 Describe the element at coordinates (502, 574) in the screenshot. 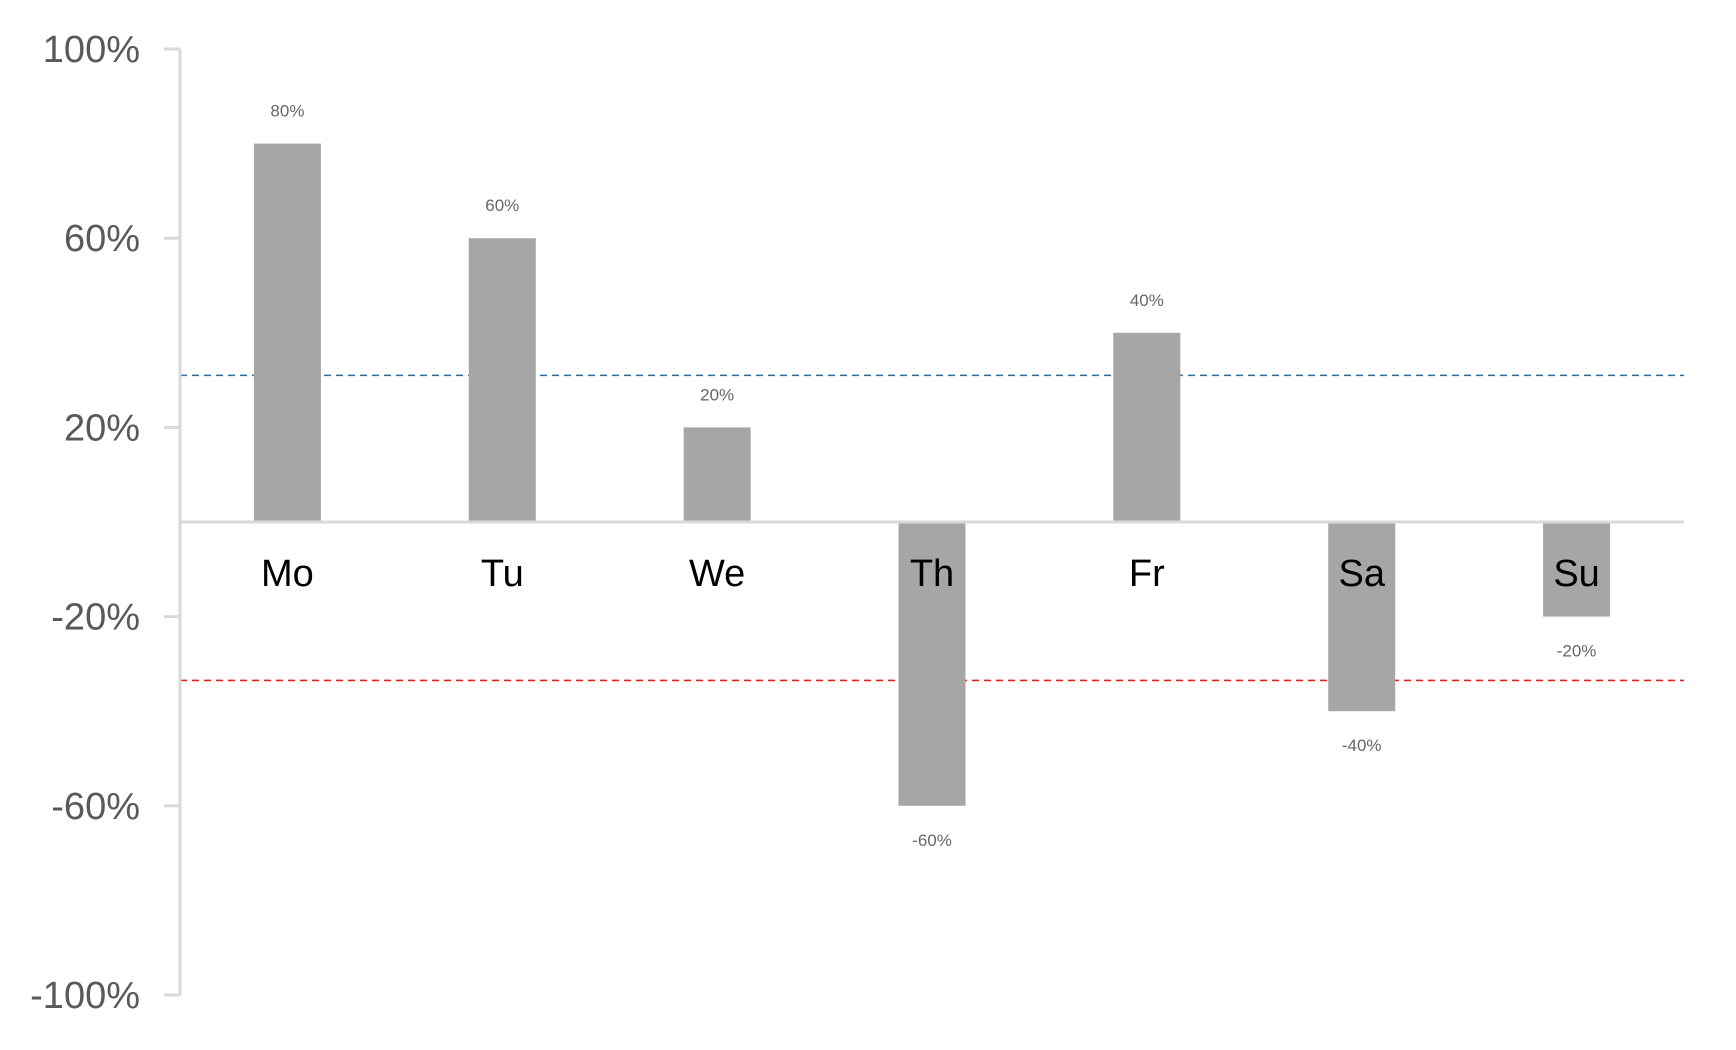

I see `category-label-tu: Tu` at that location.